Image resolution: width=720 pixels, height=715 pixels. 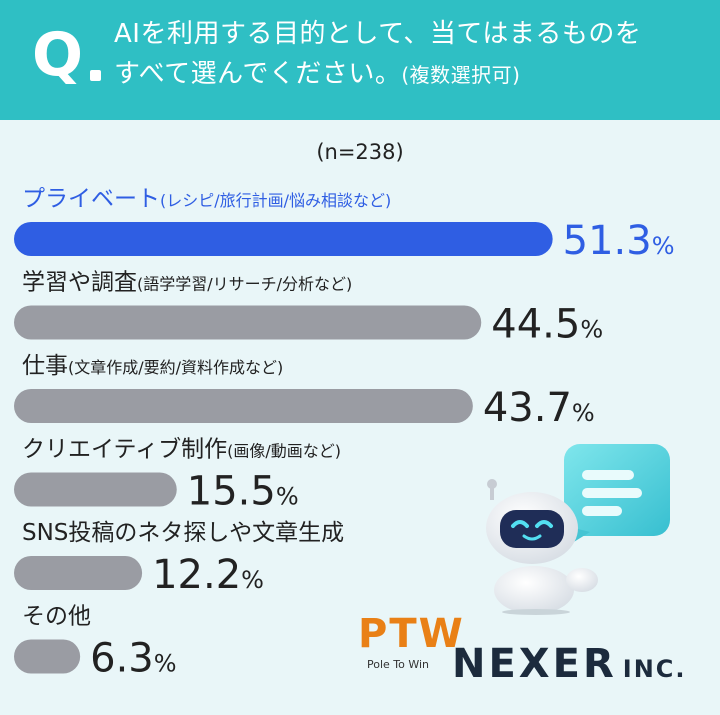 What do you see at coordinates (95, 75) in the screenshot?
I see `question-dot-icon` at bounding box center [95, 75].